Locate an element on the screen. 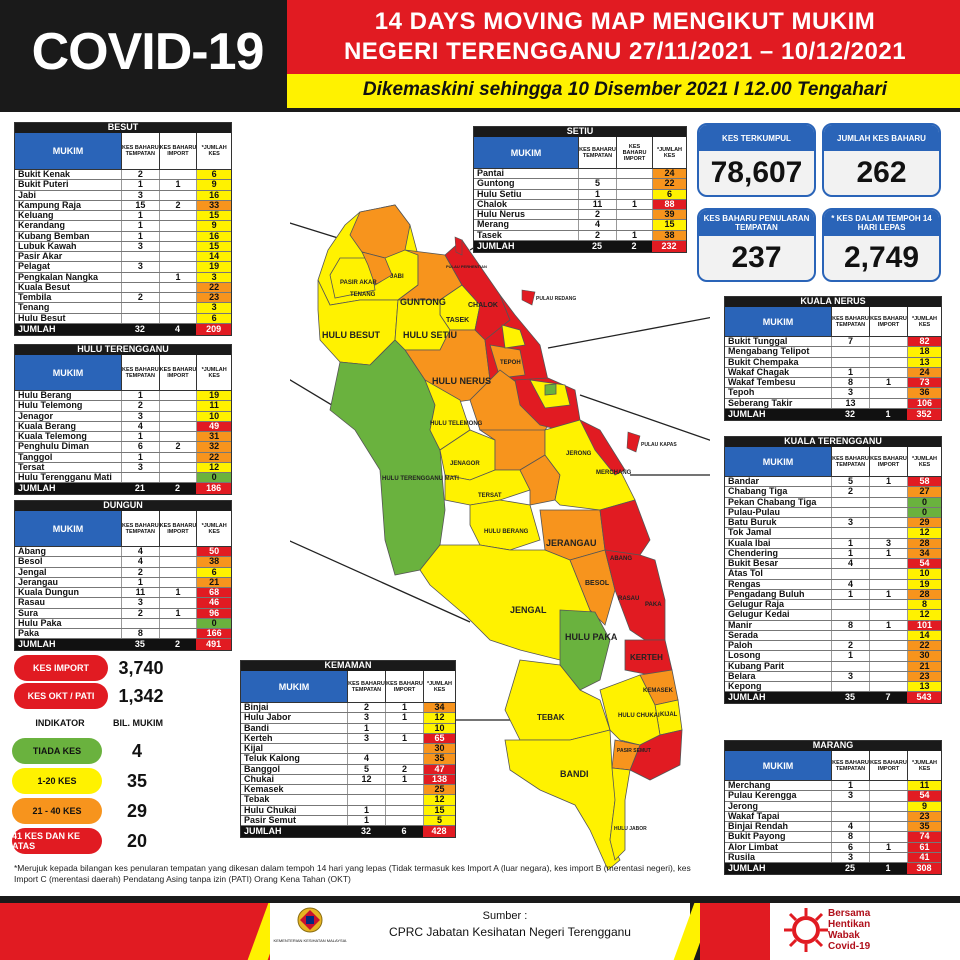  table-row: Belara 3 23 is located at coordinates (833, 676).